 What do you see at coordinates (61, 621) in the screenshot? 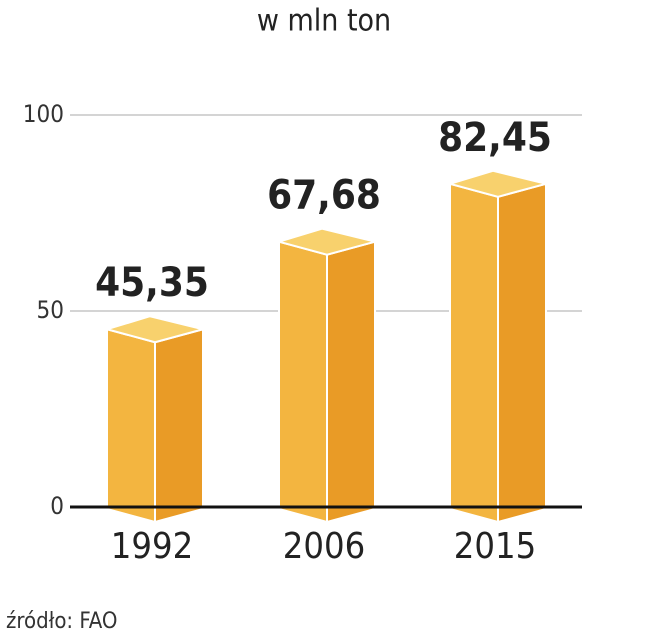
I see `source: źródło: FAO` at bounding box center [61, 621].